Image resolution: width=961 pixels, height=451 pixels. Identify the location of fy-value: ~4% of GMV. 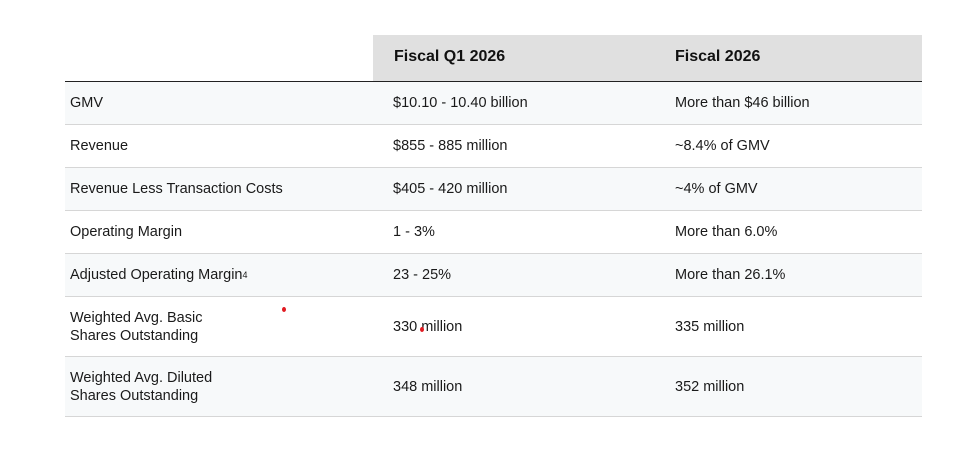
(716, 189).